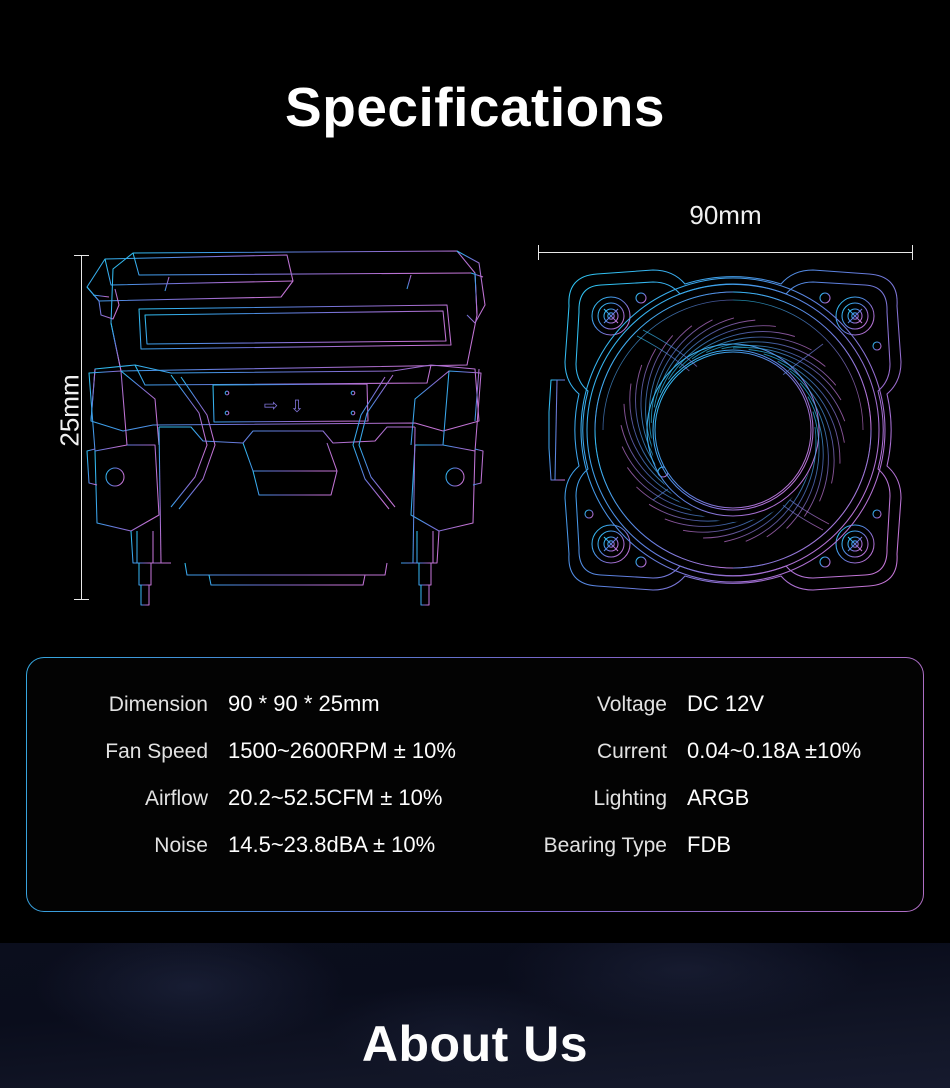  I want to click on spec-value-bearing-type: FDB, so click(709, 844).